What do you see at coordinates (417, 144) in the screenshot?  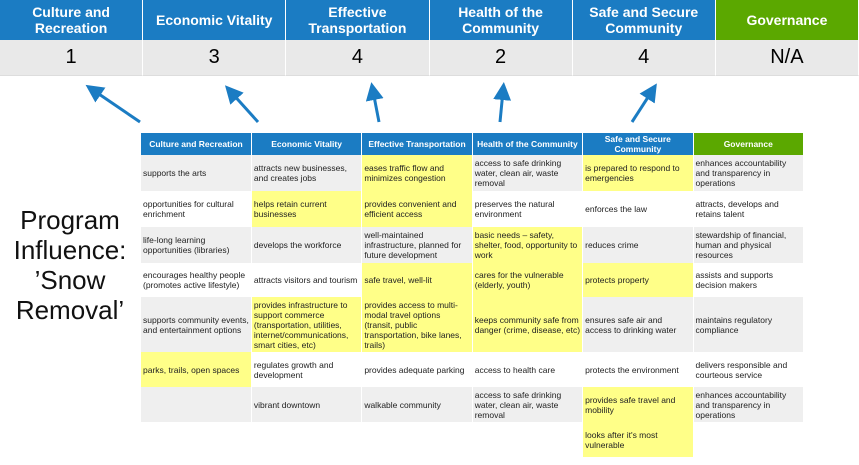 I see `table-column-header: Effective Transportation` at bounding box center [417, 144].